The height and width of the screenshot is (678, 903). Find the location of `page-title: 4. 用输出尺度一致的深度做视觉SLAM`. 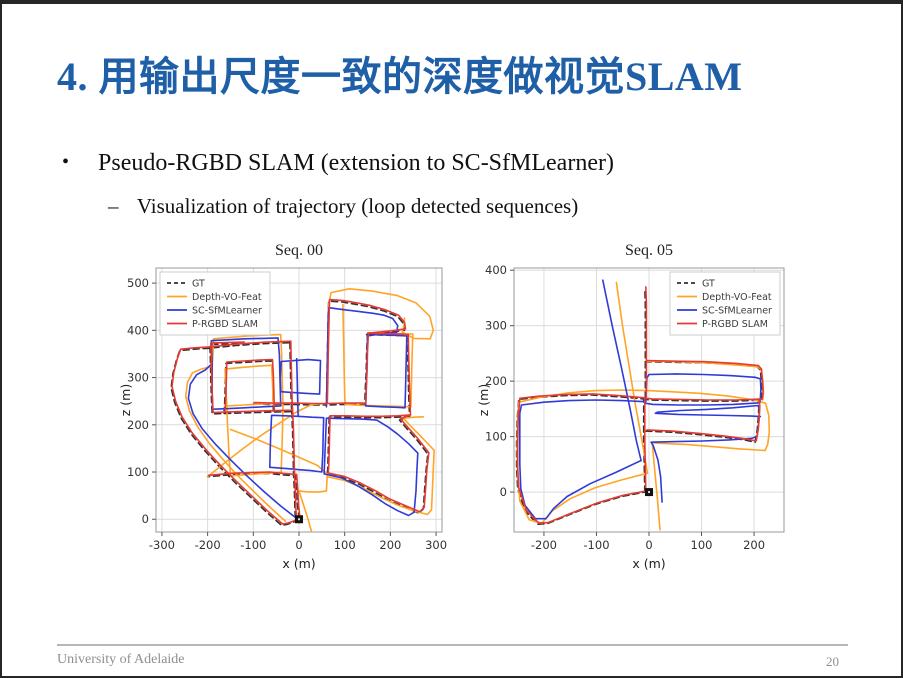

page-title: 4. 用输出尺度一致的深度做视觉SLAM is located at coordinates (400, 76).